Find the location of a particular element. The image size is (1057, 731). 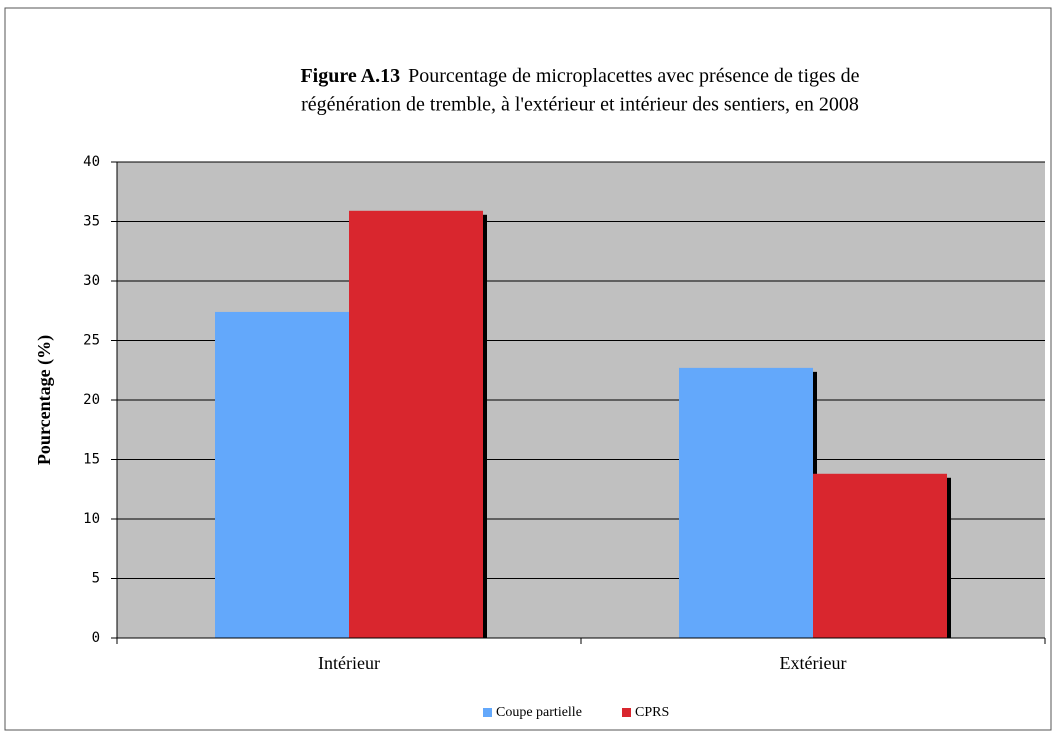

y-tick-label: 35 is located at coordinates (91, 222).